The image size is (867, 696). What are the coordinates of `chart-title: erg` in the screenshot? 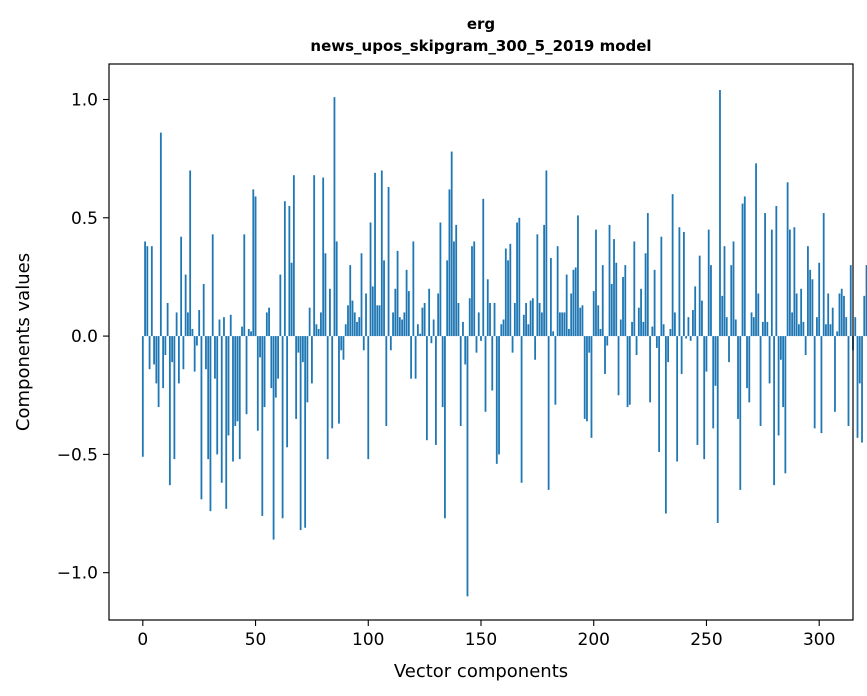 It's located at (481, 24).